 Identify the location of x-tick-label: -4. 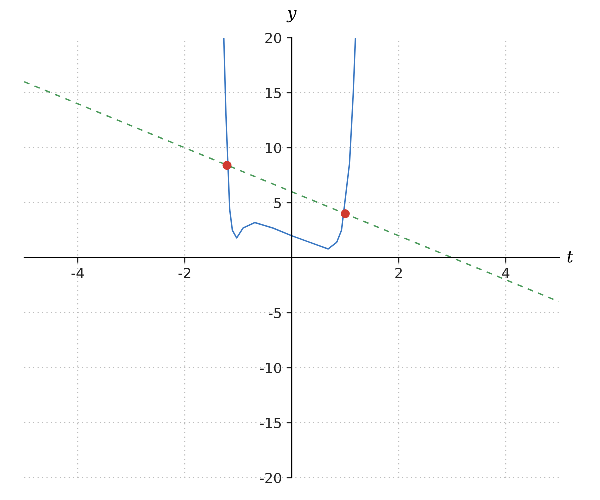
(78, 273).